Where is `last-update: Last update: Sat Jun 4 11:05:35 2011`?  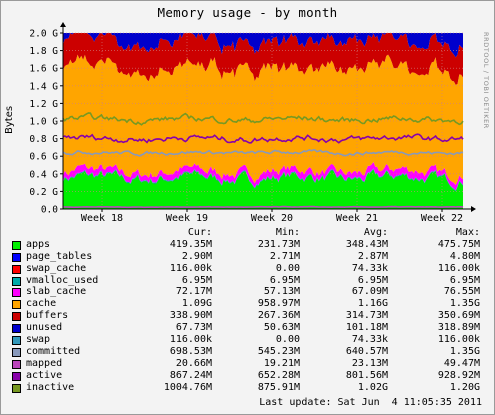
last-update: Last update: Sat Jun 4 11:05:35 2011 is located at coordinates (241, 402).